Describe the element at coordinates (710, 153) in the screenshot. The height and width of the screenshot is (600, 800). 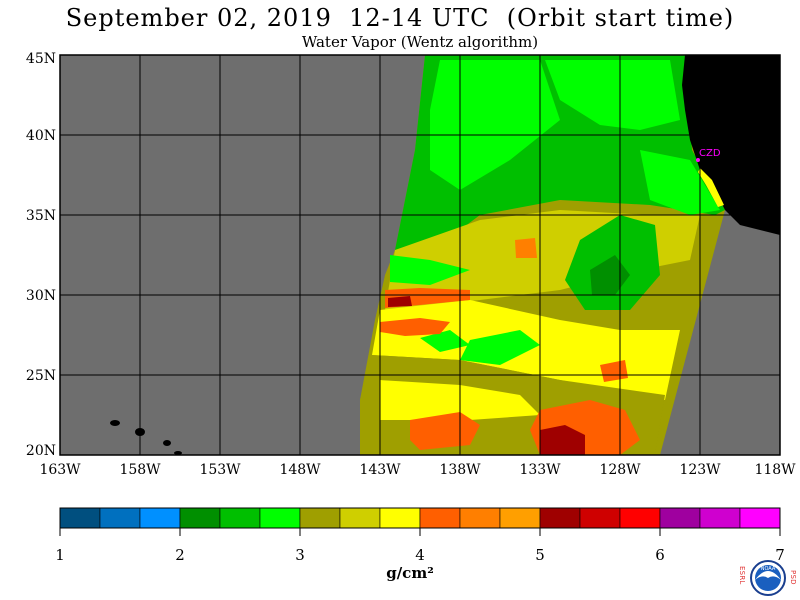
I see `station-label: CZD` at that location.